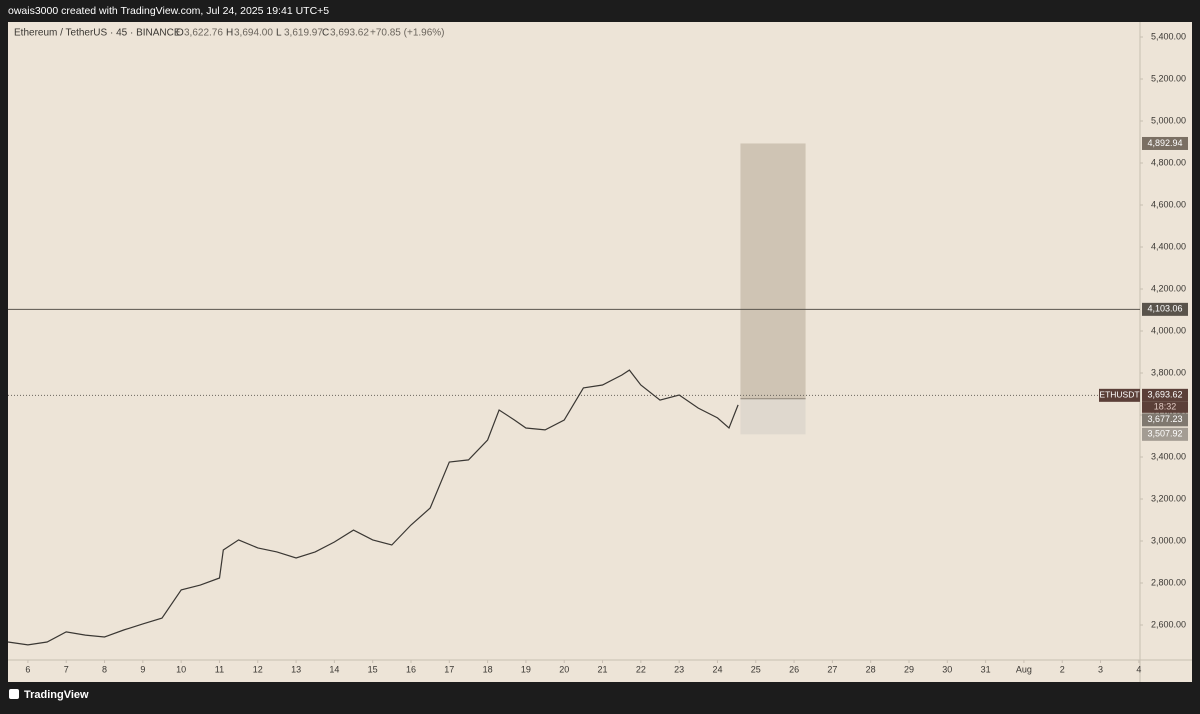 The height and width of the screenshot is (714, 1200). Describe the element at coordinates (986, 669) in the screenshot. I see `x-tick-label: 31` at that location.